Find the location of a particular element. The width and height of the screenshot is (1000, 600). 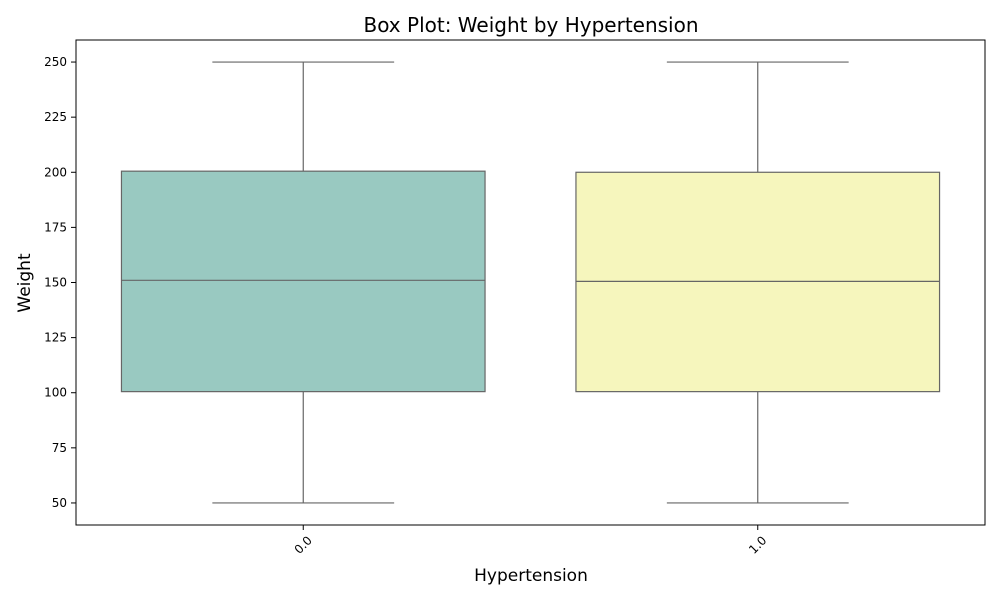

x-tick-label: 0.0 is located at coordinates (303, 544).